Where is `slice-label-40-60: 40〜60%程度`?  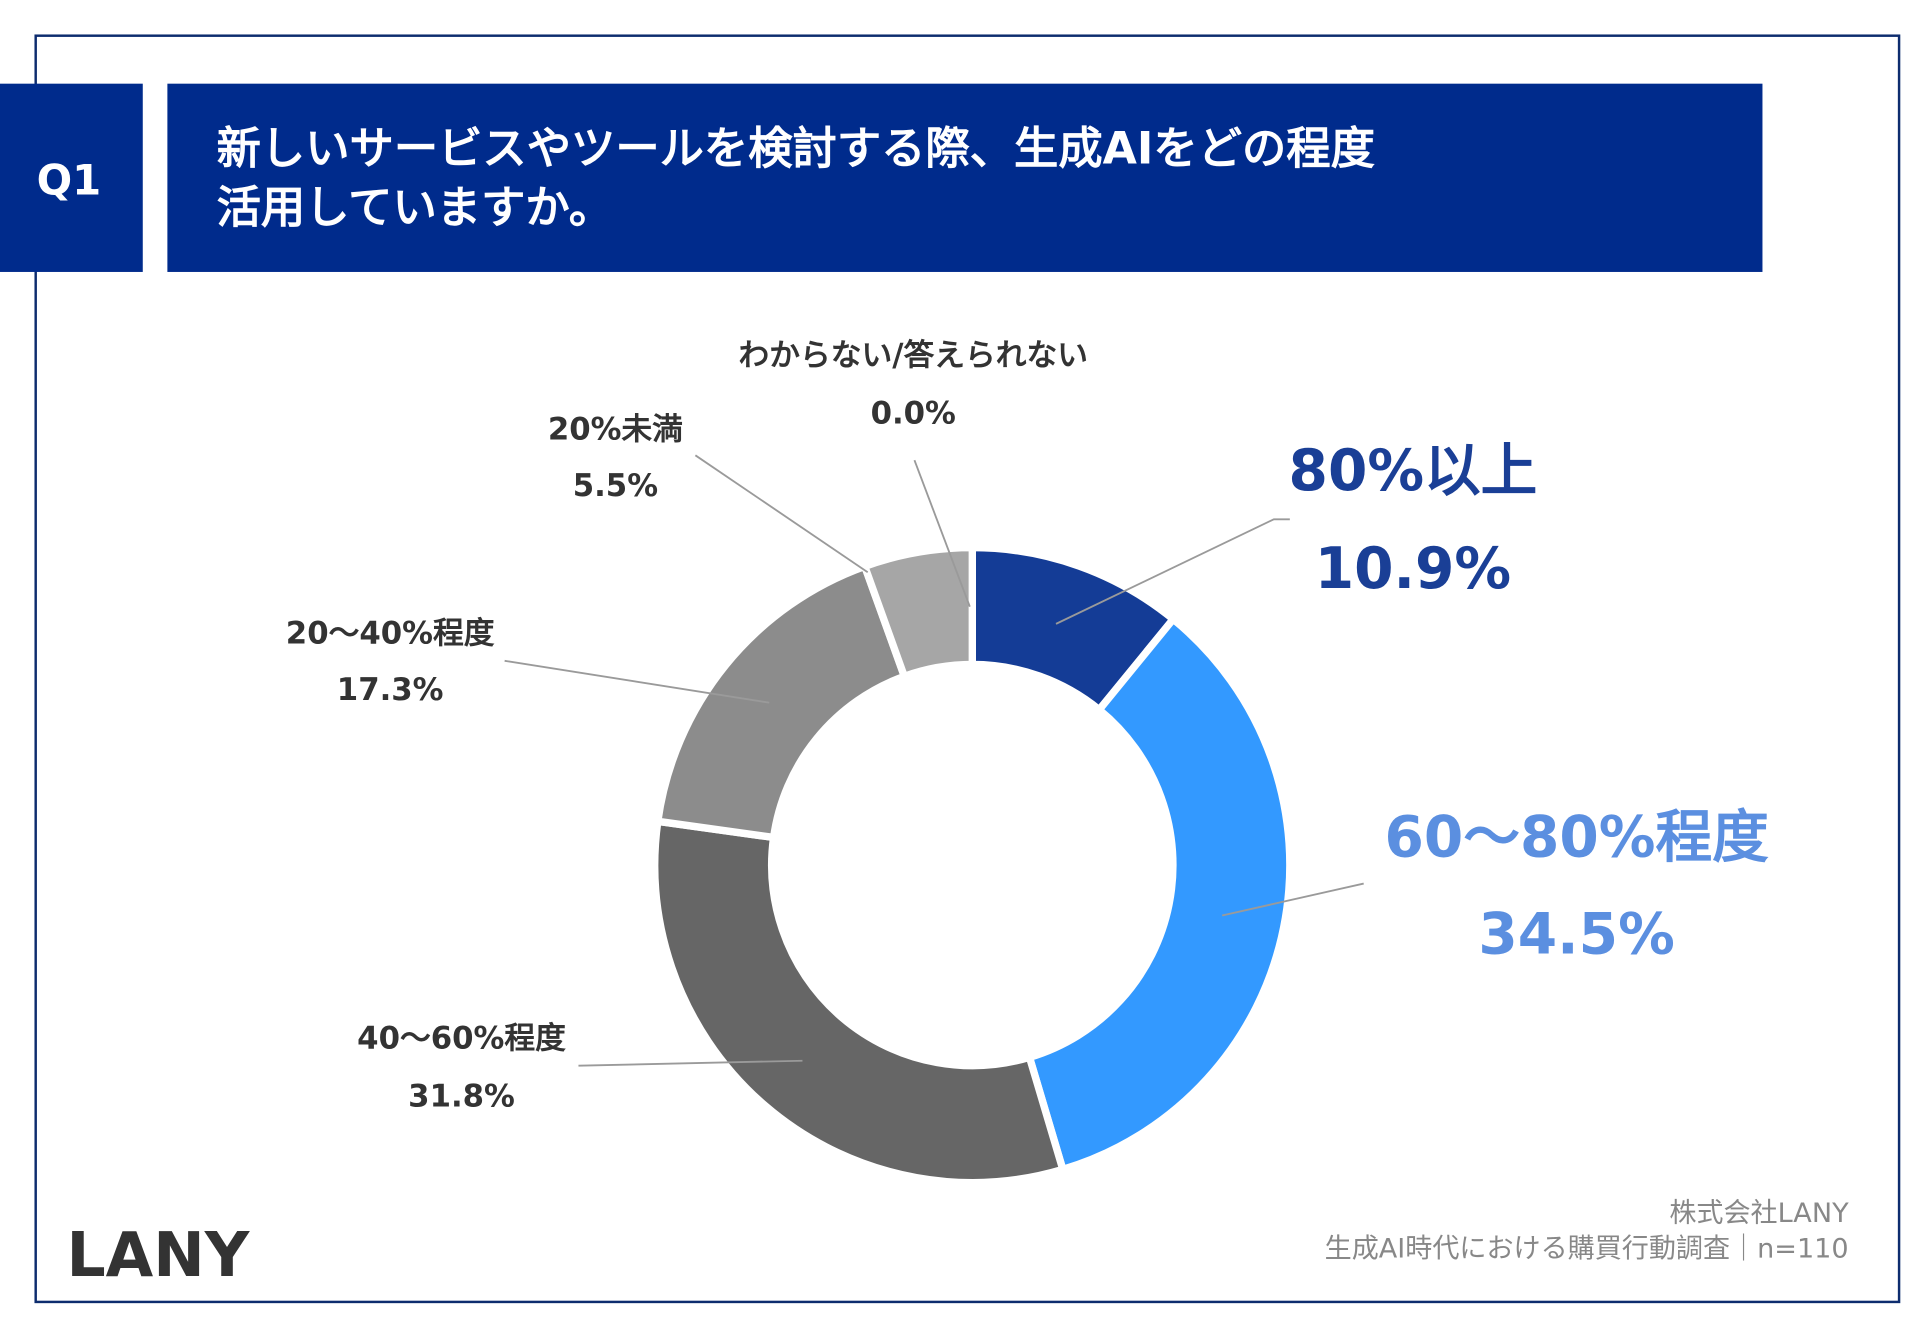 slice-label-40-60: 40〜60%程度 is located at coordinates (461, 1038).